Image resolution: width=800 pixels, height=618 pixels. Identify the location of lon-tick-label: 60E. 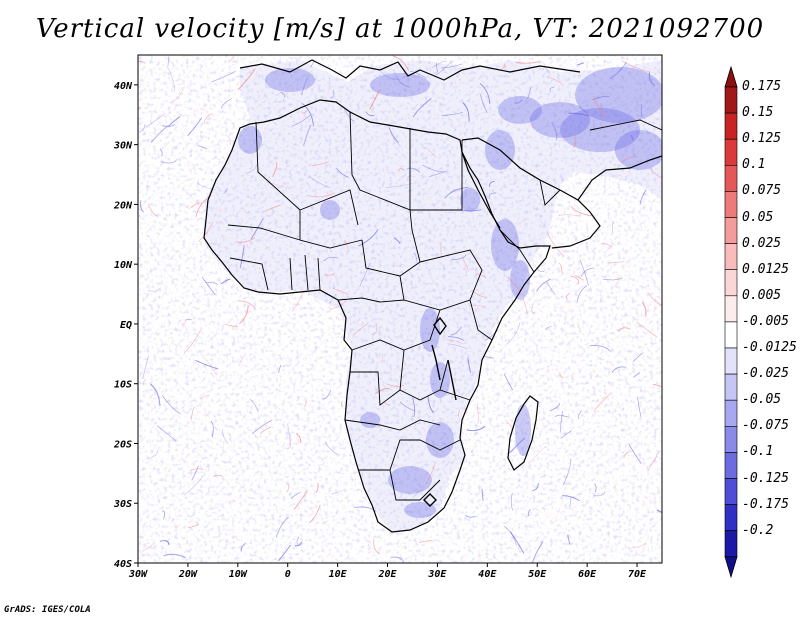
(587, 574).